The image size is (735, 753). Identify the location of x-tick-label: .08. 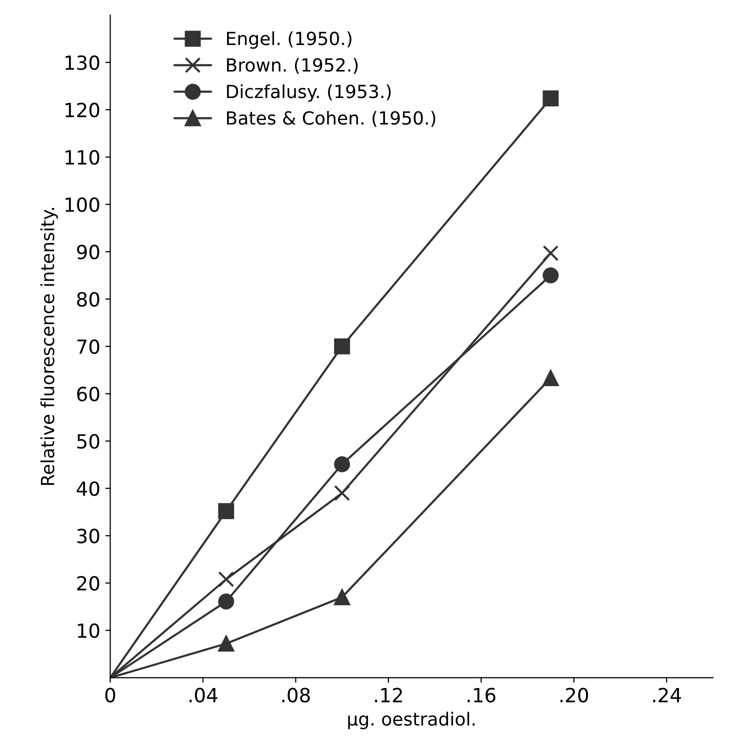
(296, 695).